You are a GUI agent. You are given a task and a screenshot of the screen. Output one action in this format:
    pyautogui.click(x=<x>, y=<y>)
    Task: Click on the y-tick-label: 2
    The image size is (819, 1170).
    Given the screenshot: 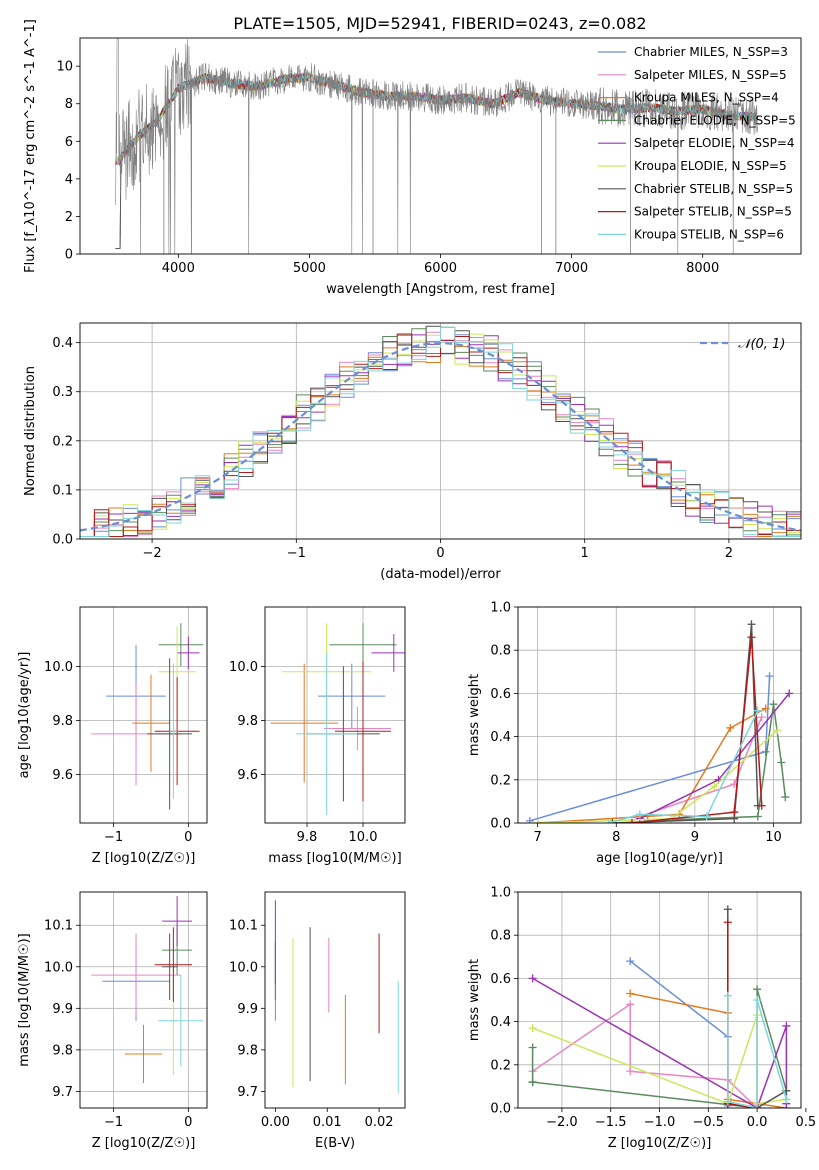 What is the action you would take?
    pyautogui.click(x=69, y=217)
    